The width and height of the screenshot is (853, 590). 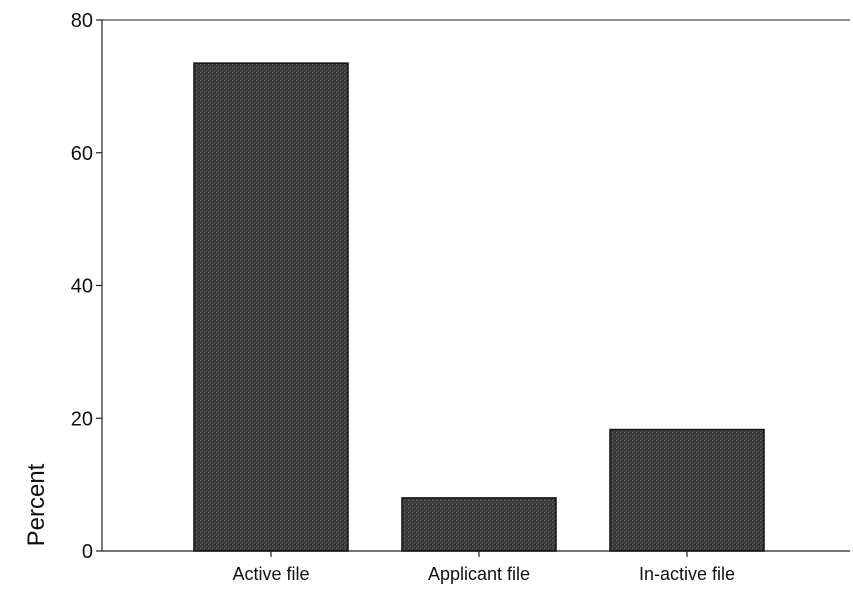 What do you see at coordinates (479, 524) in the screenshot?
I see `bar-applicant-file` at bounding box center [479, 524].